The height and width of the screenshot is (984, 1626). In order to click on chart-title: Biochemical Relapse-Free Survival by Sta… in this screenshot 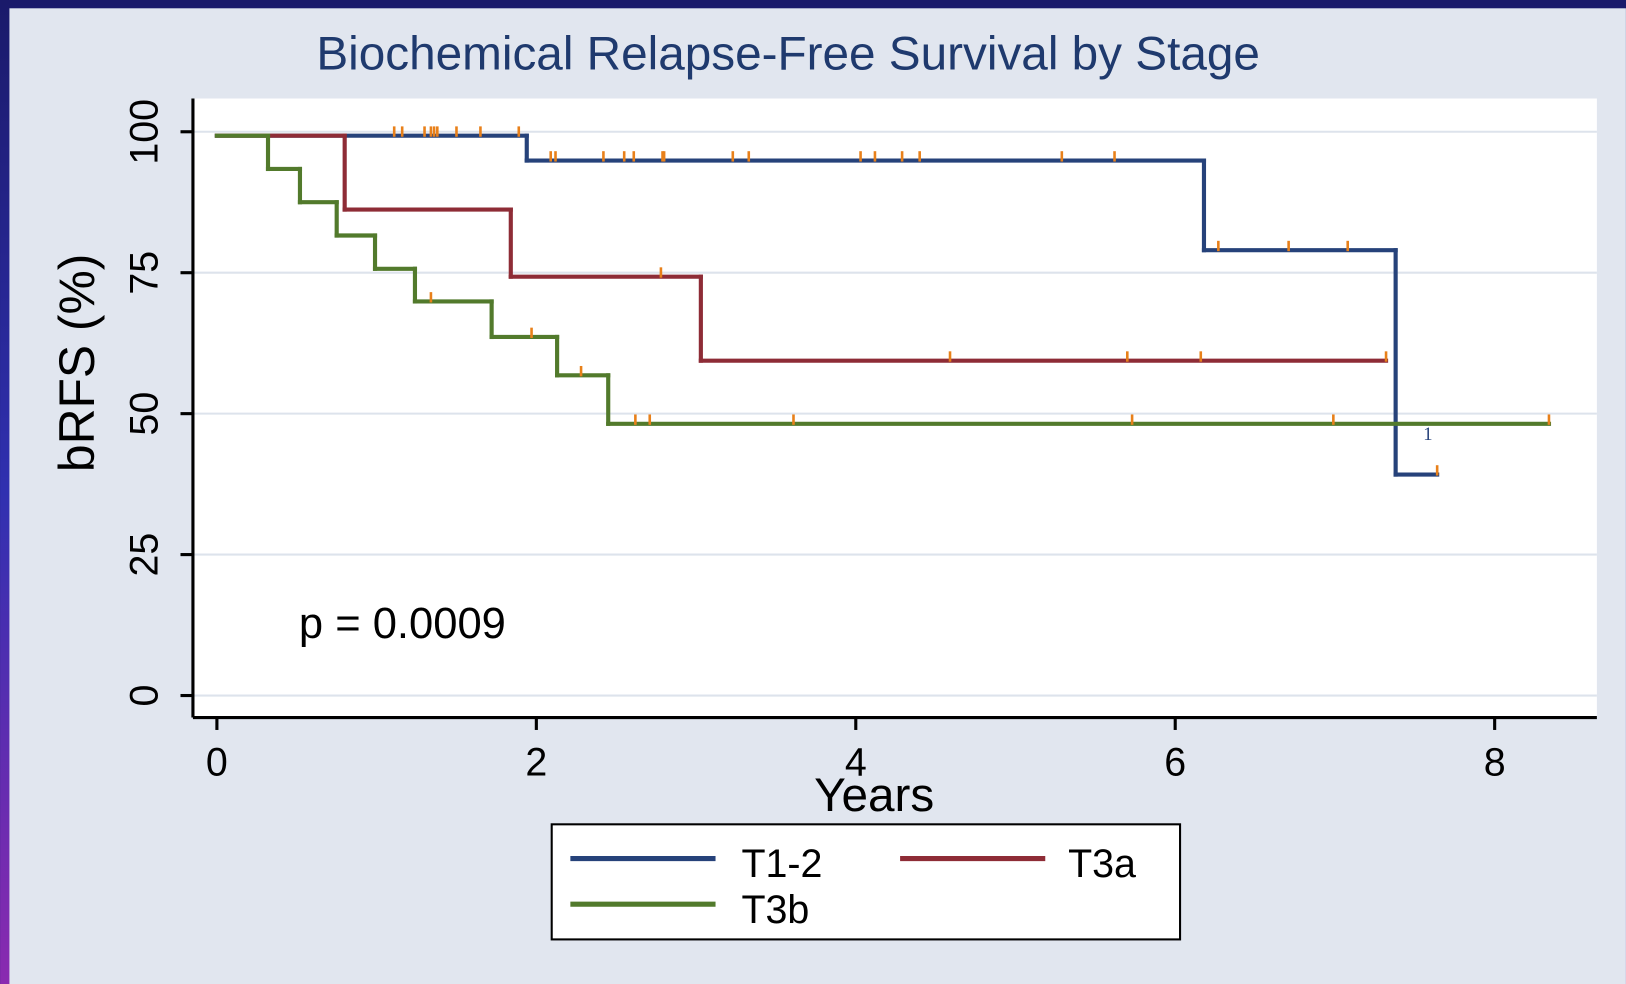, I will do `click(788, 54)`.